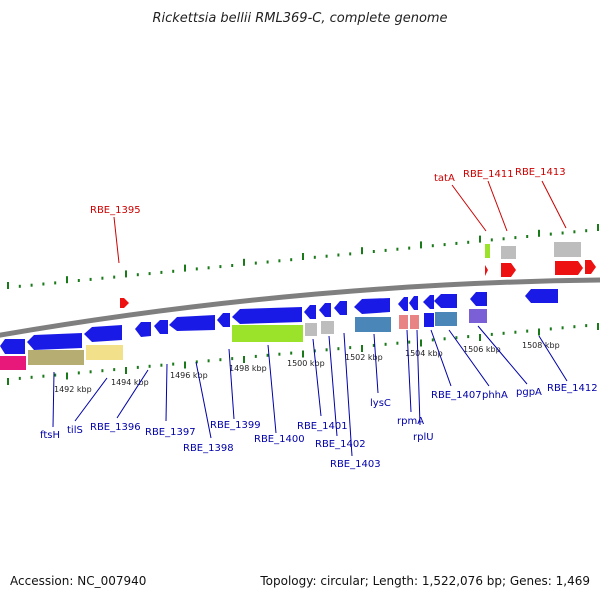  Describe the element at coordinates (424, 353) in the screenshot. I see `kbp-label: 1504 kbp` at that location.